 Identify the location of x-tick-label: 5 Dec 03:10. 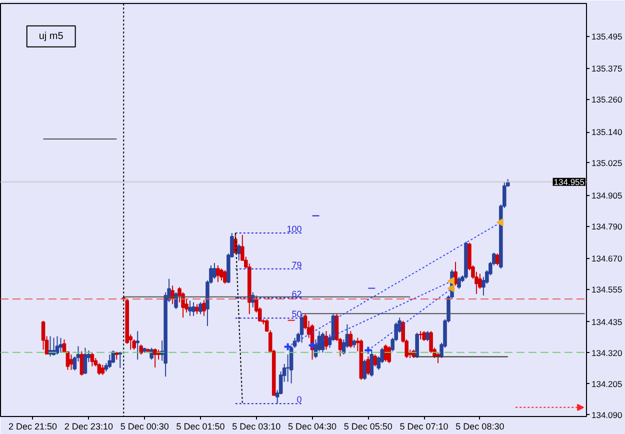
(256, 427).